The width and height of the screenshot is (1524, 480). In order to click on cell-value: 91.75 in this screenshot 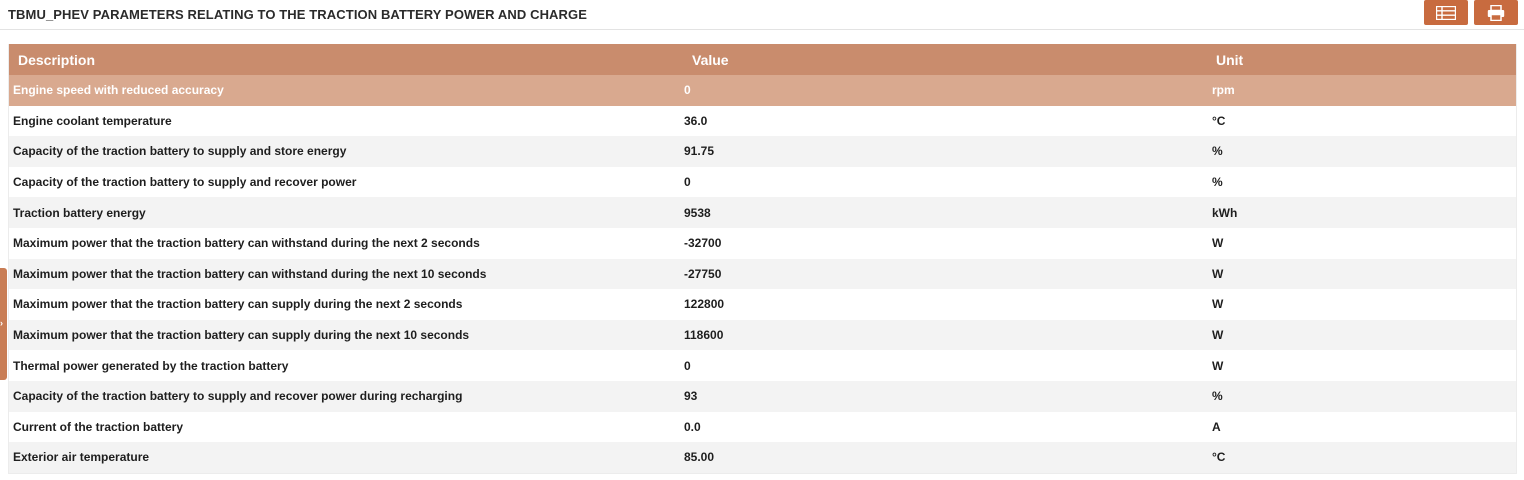, I will do `click(945, 151)`.